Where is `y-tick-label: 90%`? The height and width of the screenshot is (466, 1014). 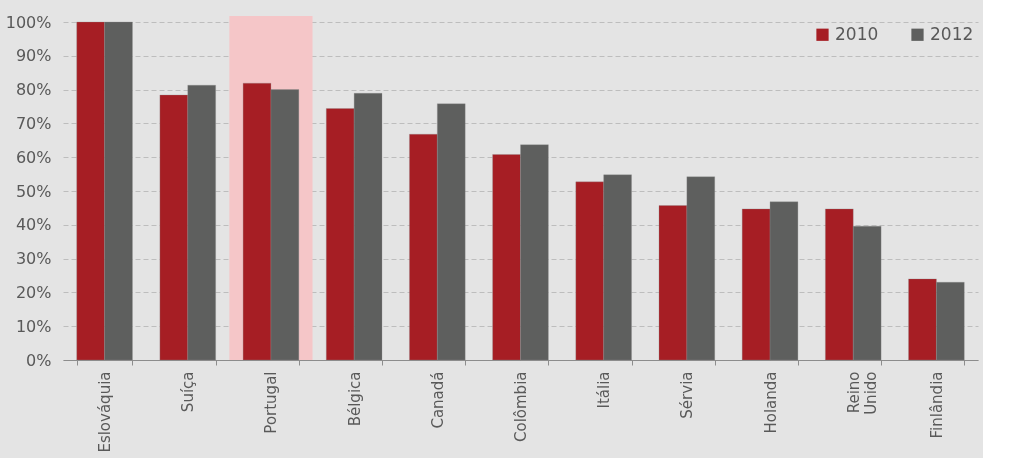 y-tick-label: 90% is located at coordinates (33, 56).